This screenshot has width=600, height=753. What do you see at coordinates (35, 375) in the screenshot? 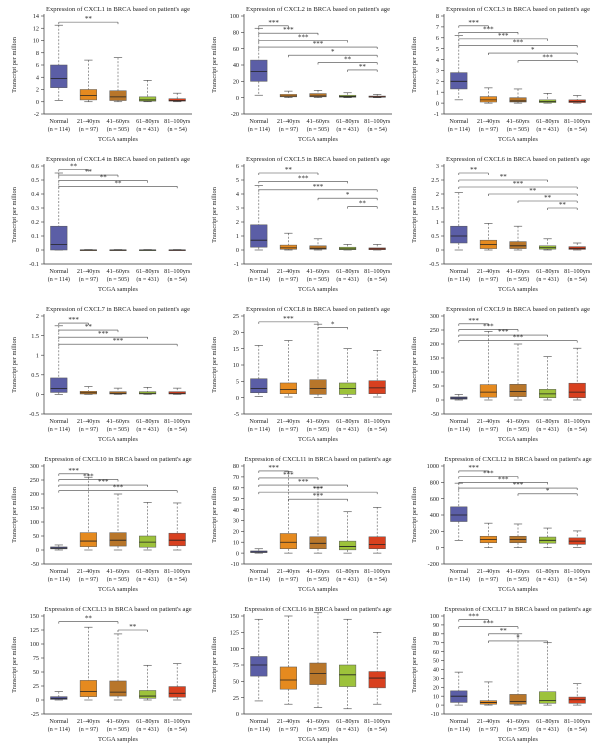
I see `y-tick-label: 0.5` at bounding box center [35, 375].